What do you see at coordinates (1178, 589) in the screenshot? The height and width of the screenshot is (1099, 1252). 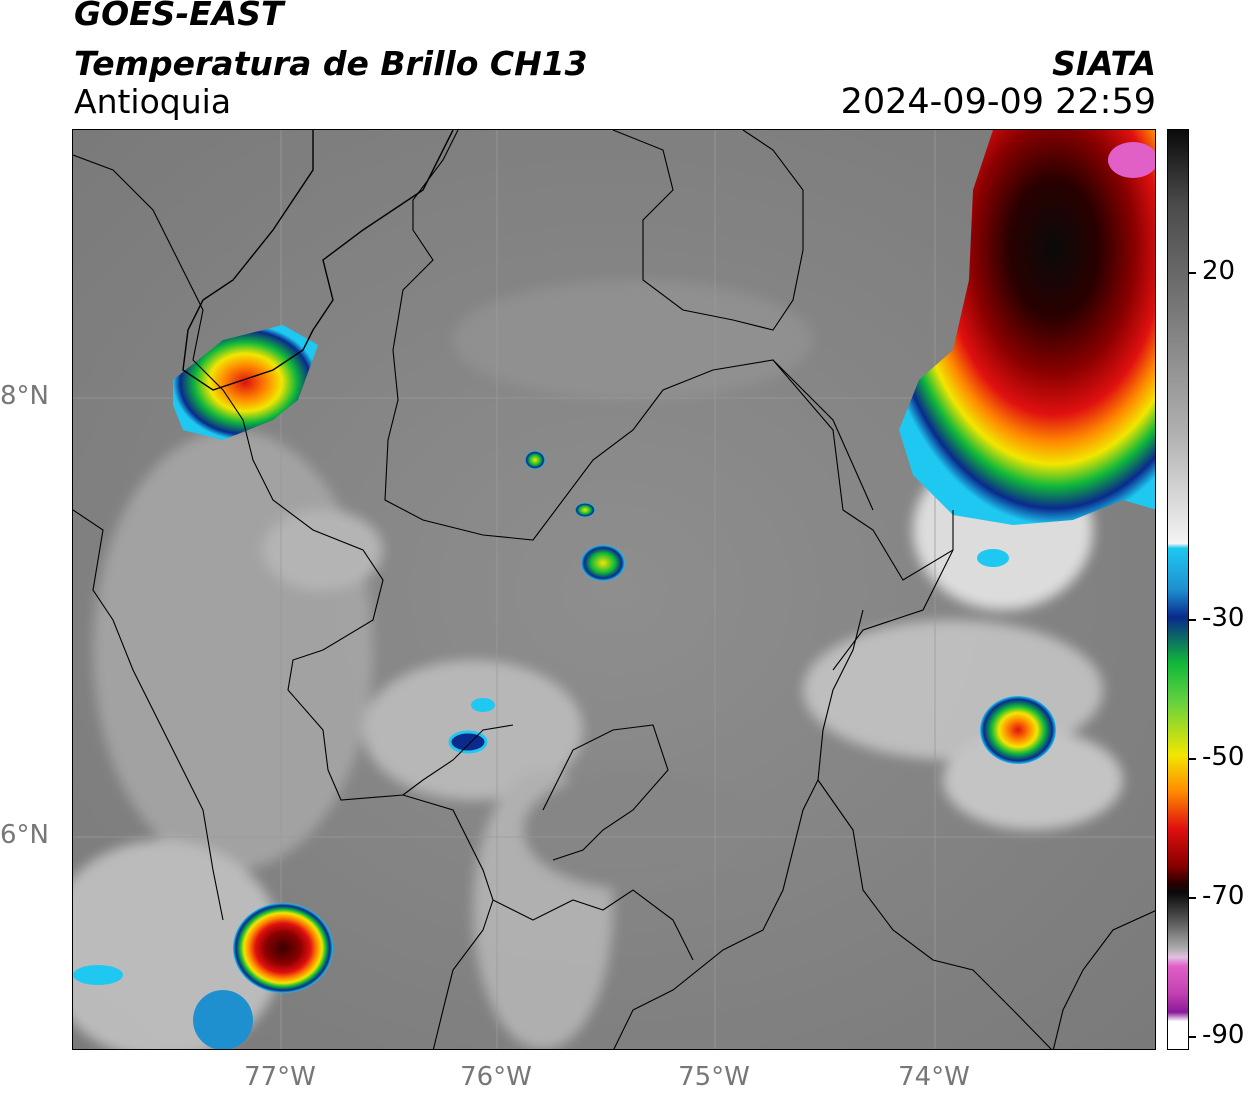 I see `colorbar` at bounding box center [1178, 589].